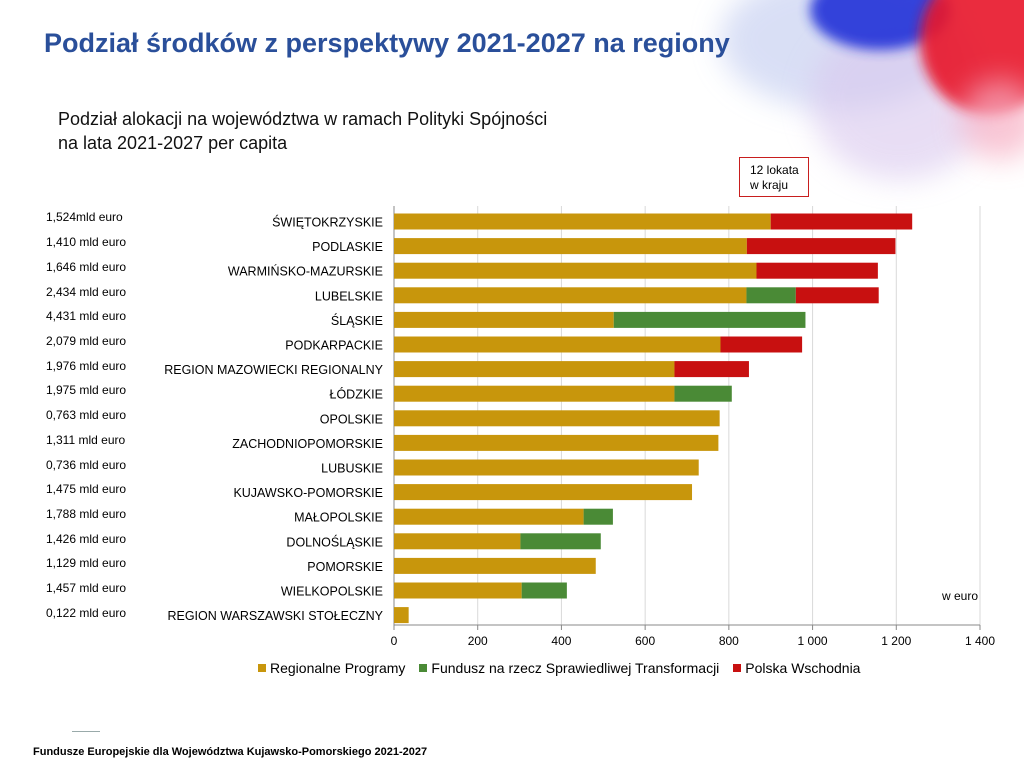  I want to click on legend-item-regional: Regionalne Programy, so click(331, 668).